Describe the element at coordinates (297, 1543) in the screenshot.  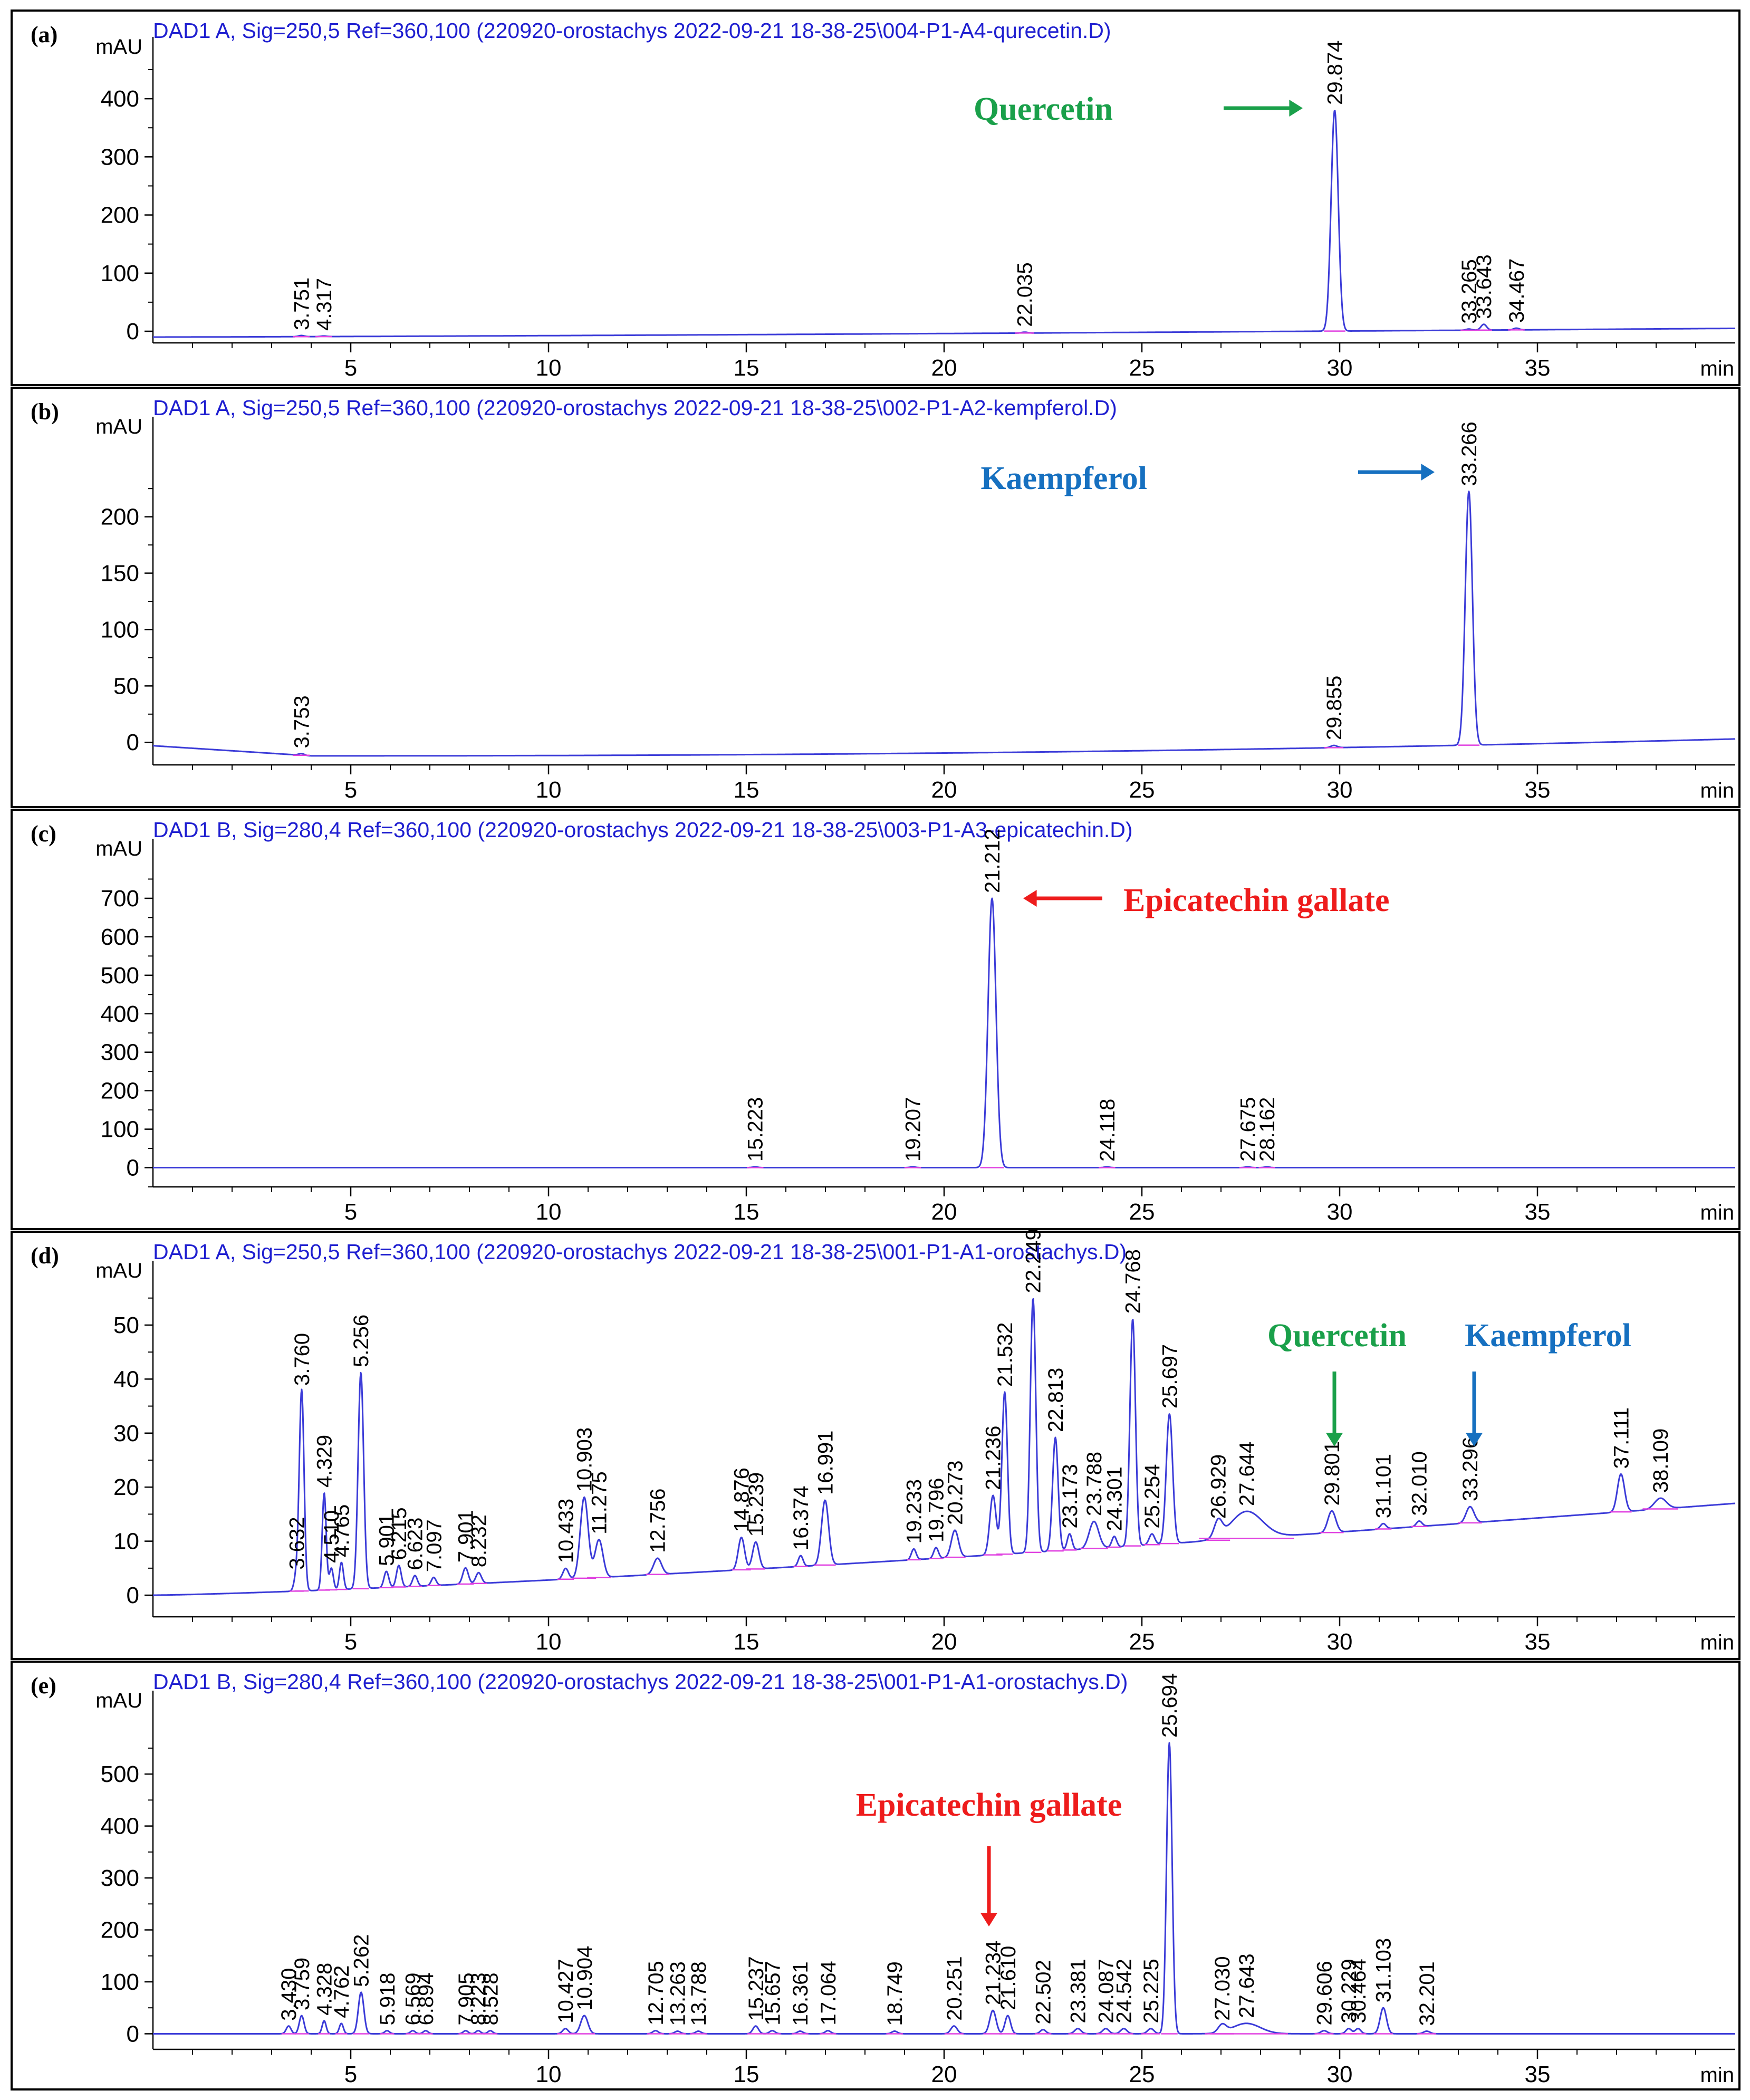
I see `peak-label: 3.632` at that location.